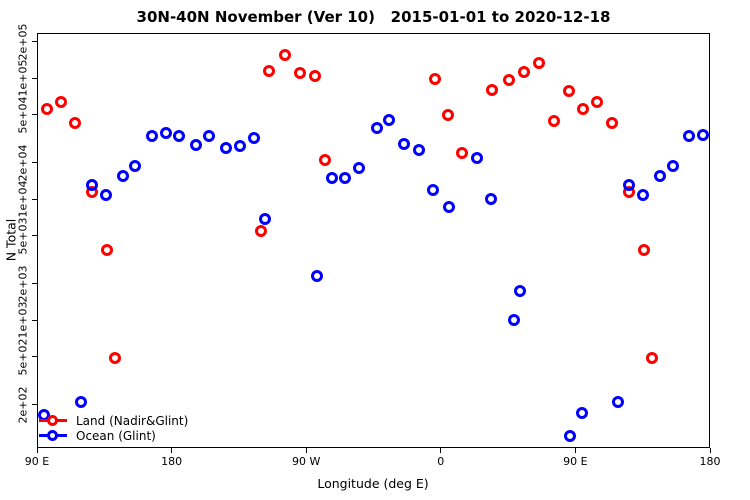  I want to click on y-tick-label: 2e+03, so click(23, 284).